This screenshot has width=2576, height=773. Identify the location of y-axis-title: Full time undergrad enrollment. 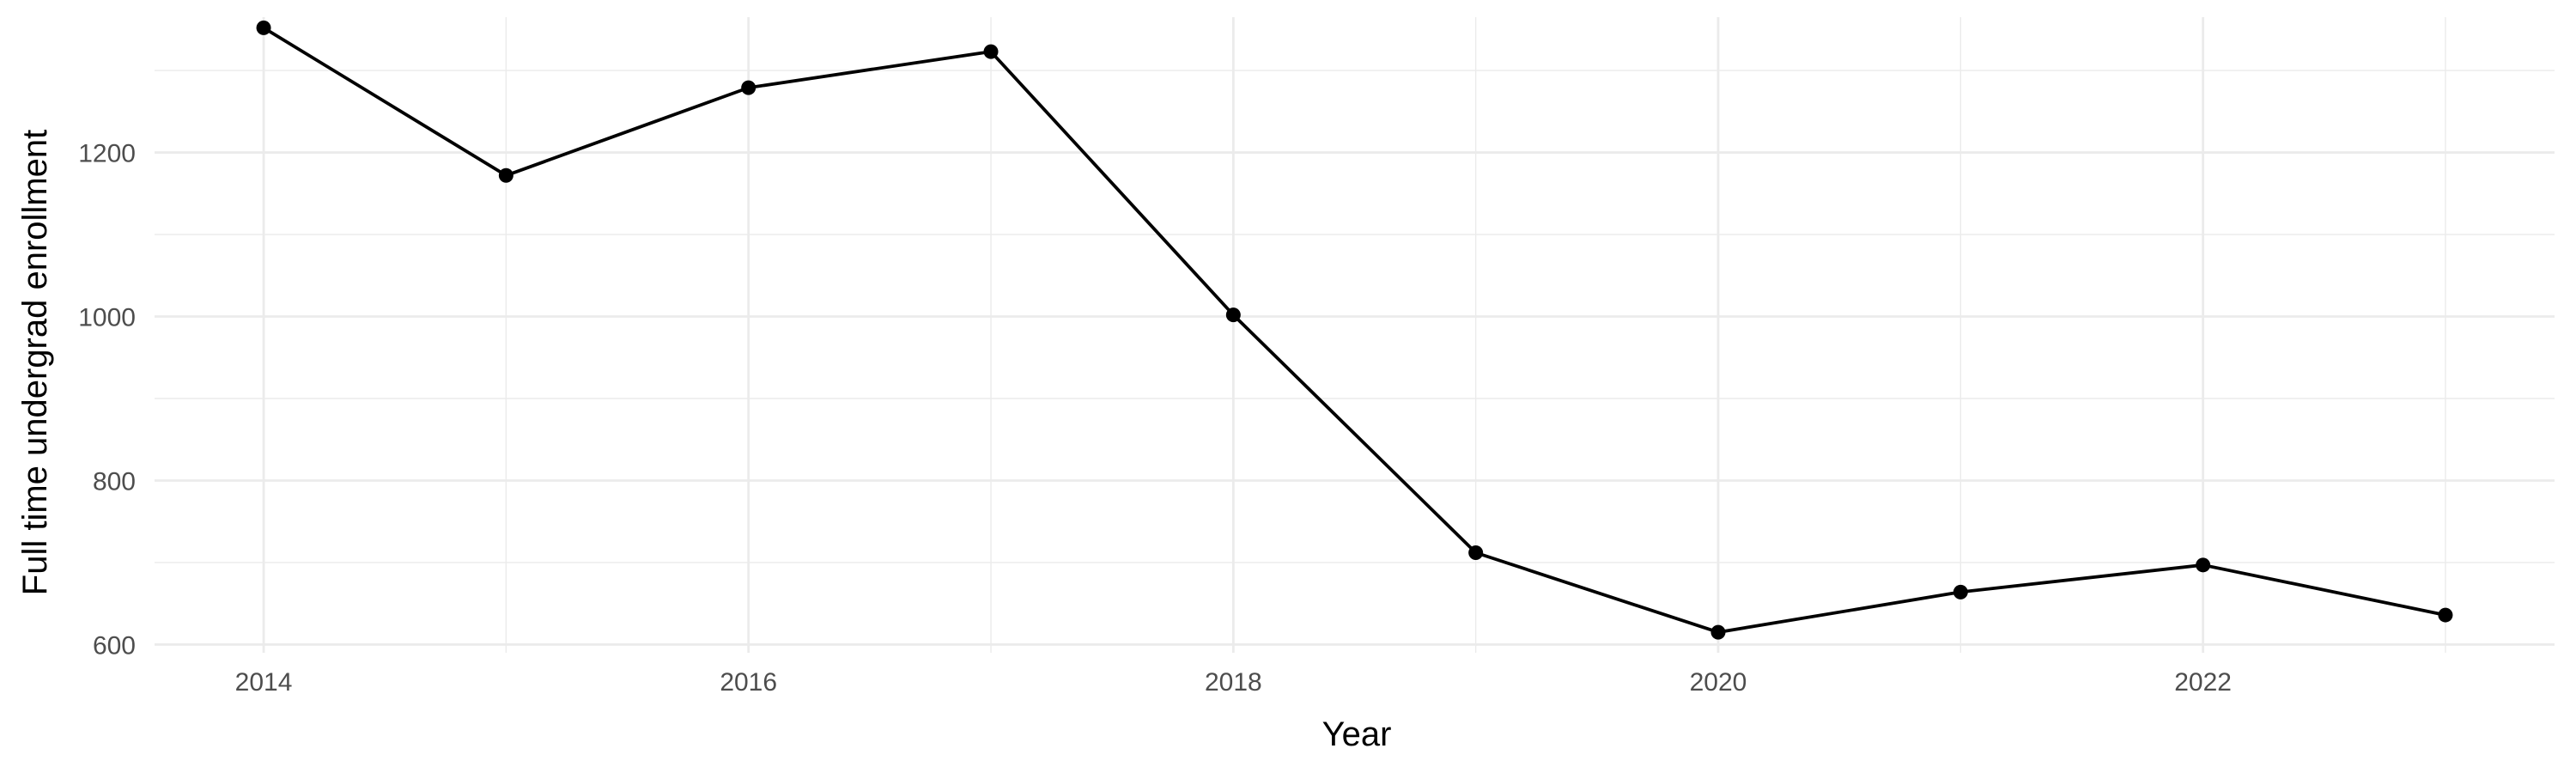
(35, 362).